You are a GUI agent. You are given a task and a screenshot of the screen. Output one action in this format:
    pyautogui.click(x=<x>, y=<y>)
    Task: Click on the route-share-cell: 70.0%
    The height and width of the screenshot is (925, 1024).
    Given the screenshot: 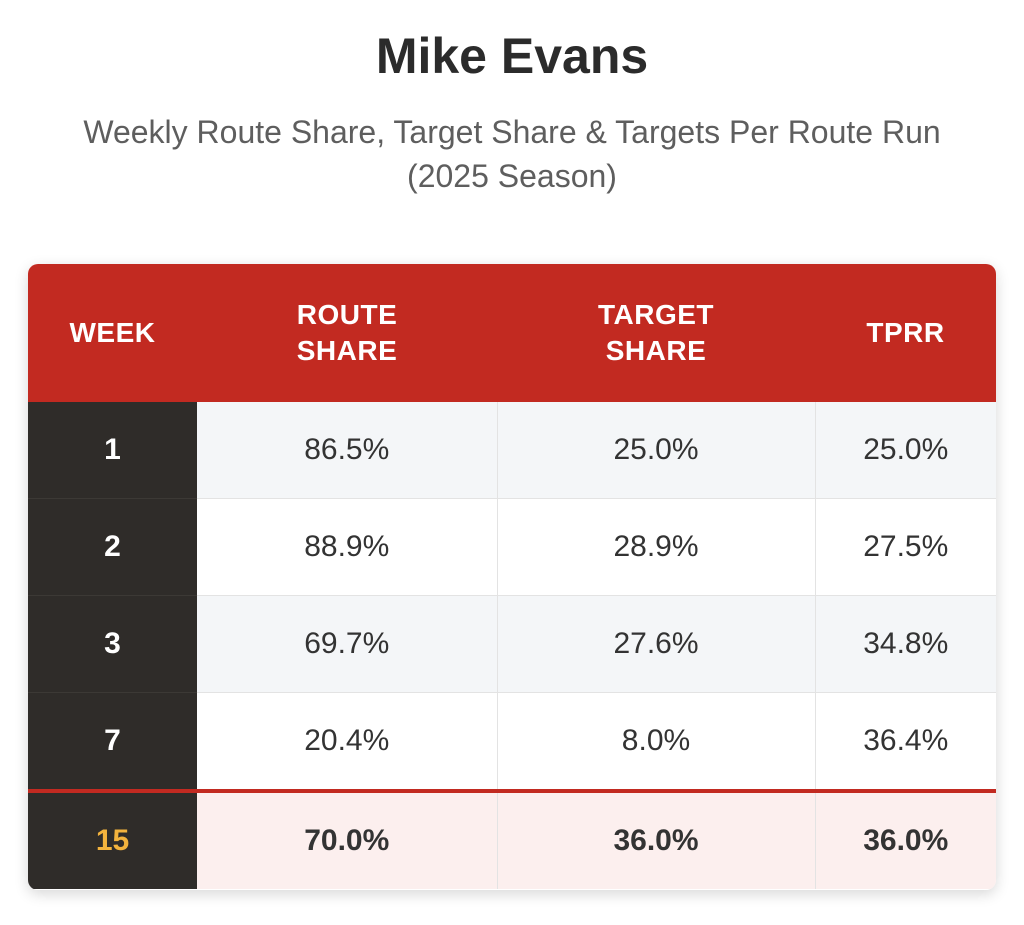 What is the action you would take?
    pyautogui.click(x=347, y=839)
    